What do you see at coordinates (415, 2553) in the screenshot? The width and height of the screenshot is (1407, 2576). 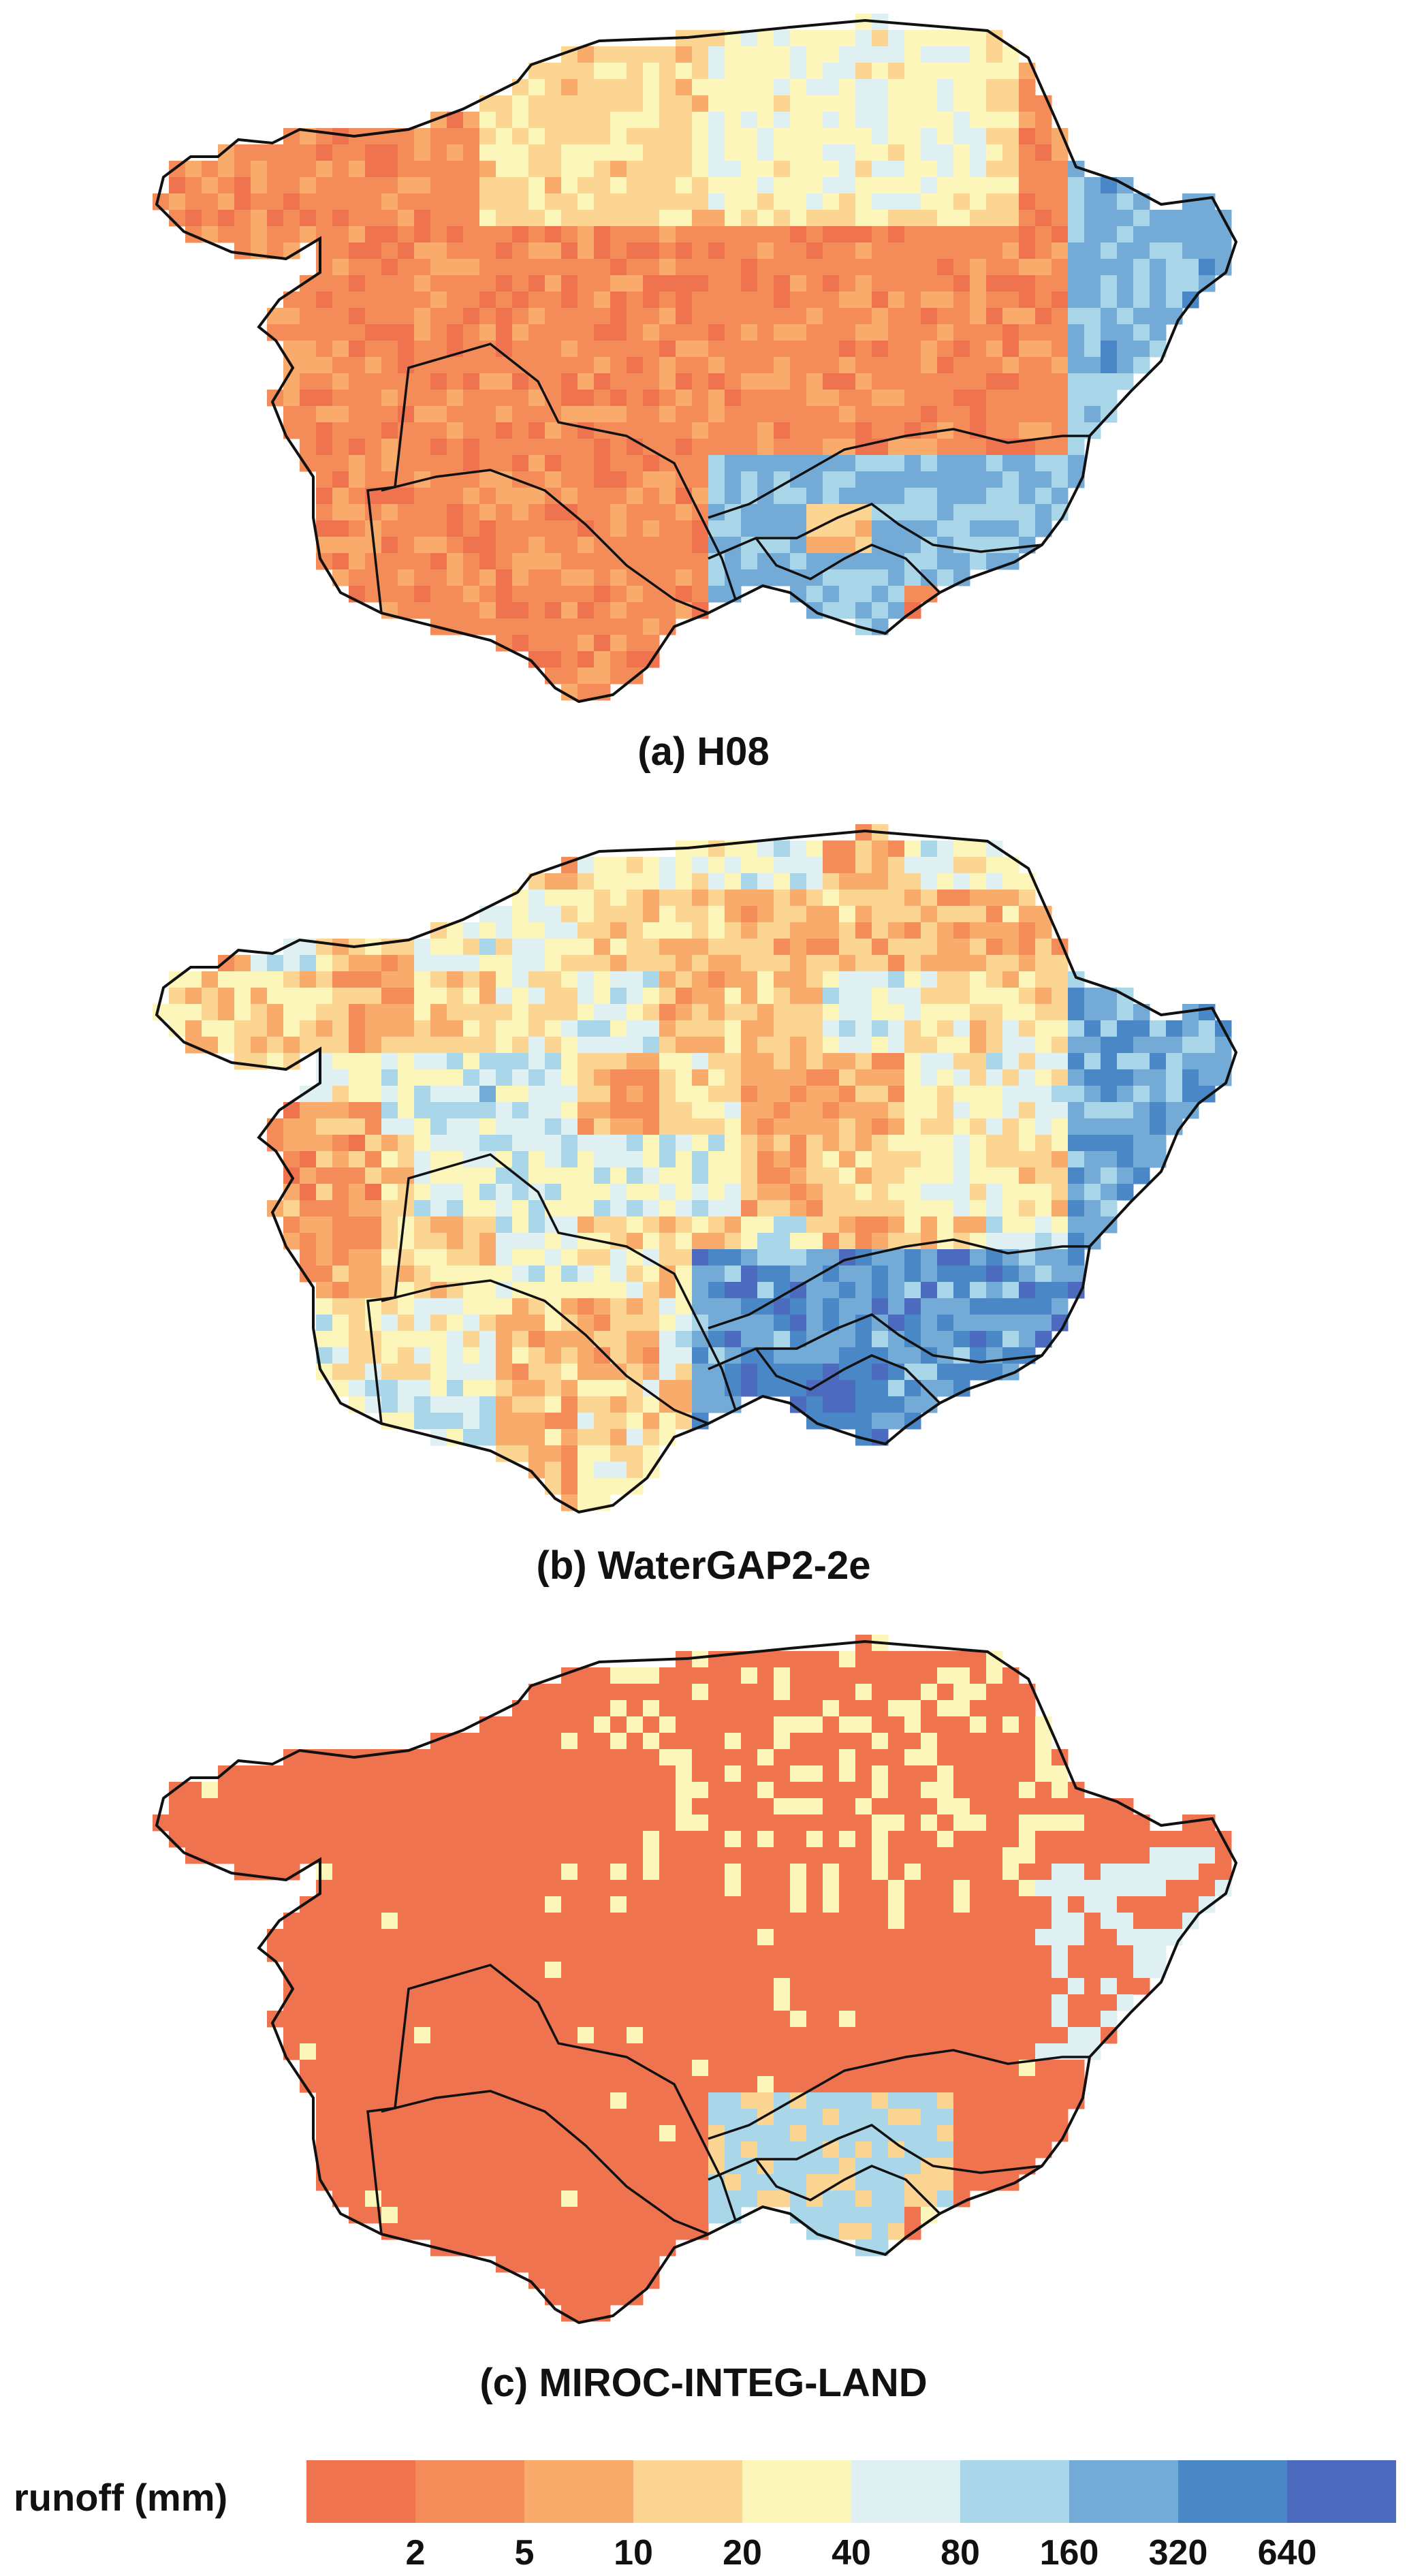 I see `legend-tick-label: 2` at bounding box center [415, 2553].